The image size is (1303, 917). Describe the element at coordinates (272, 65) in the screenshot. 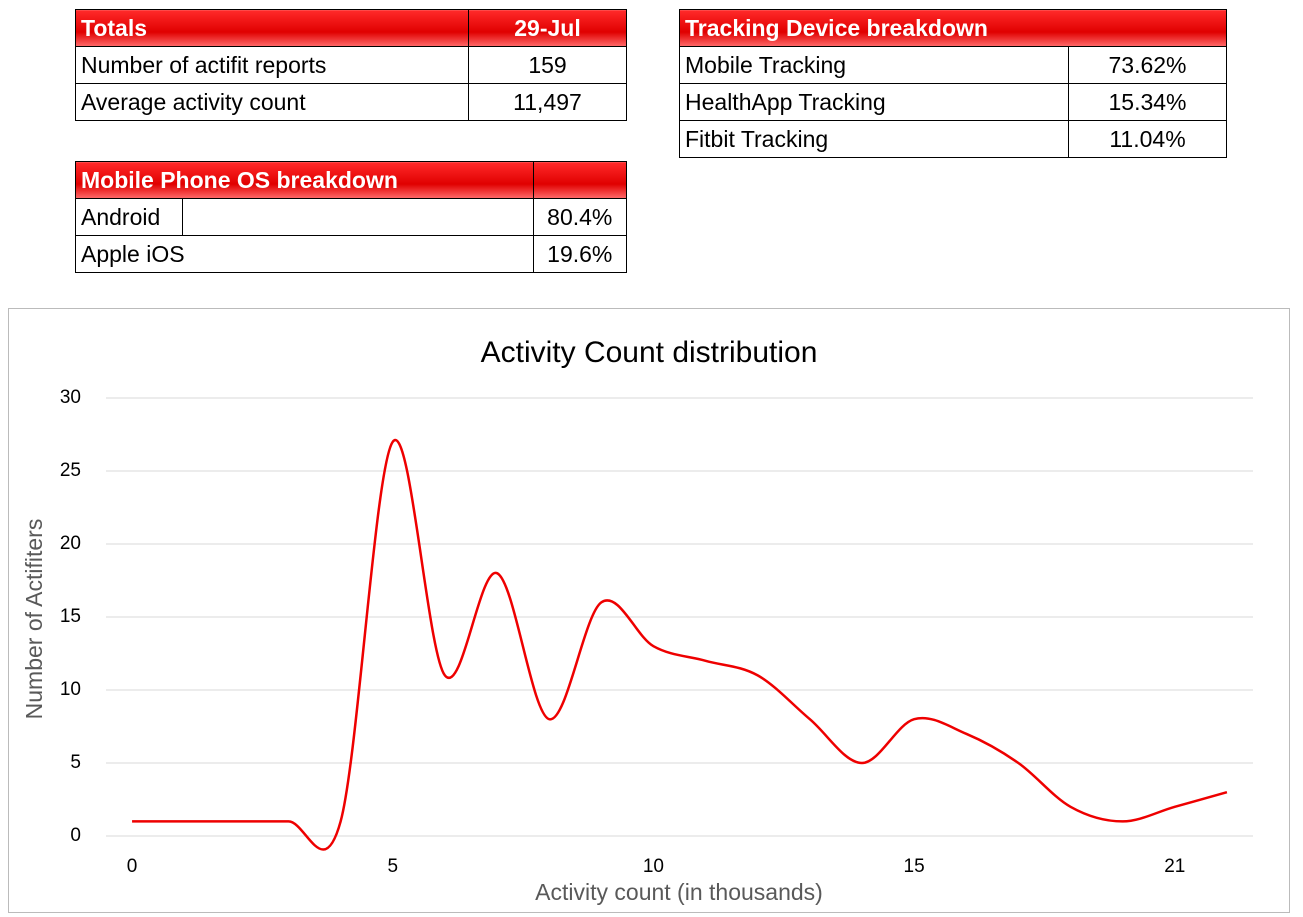

I see `cell: Number of actifit reports` at that location.